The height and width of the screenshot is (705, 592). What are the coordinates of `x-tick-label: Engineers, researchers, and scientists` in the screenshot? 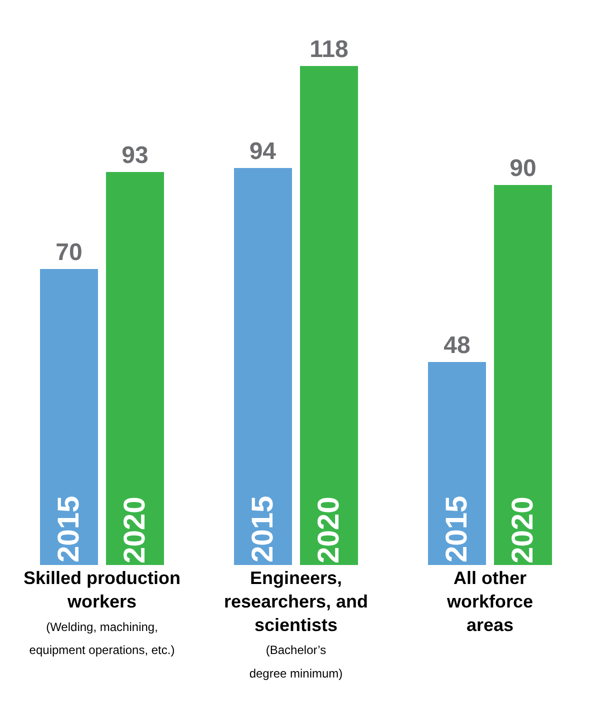 It's located at (296, 601).